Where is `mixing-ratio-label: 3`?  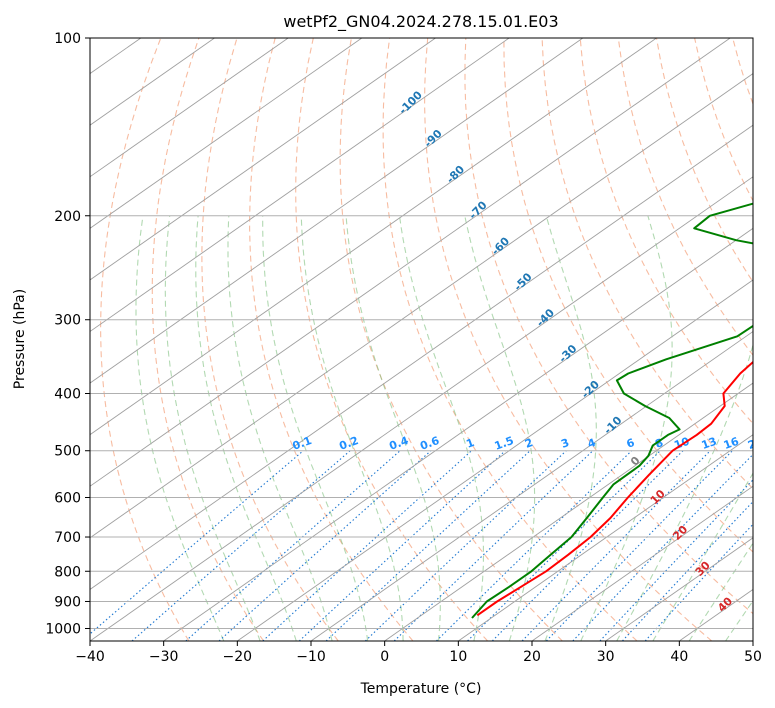 mixing-ratio-label: 3 is located at coordinates (565, 443).